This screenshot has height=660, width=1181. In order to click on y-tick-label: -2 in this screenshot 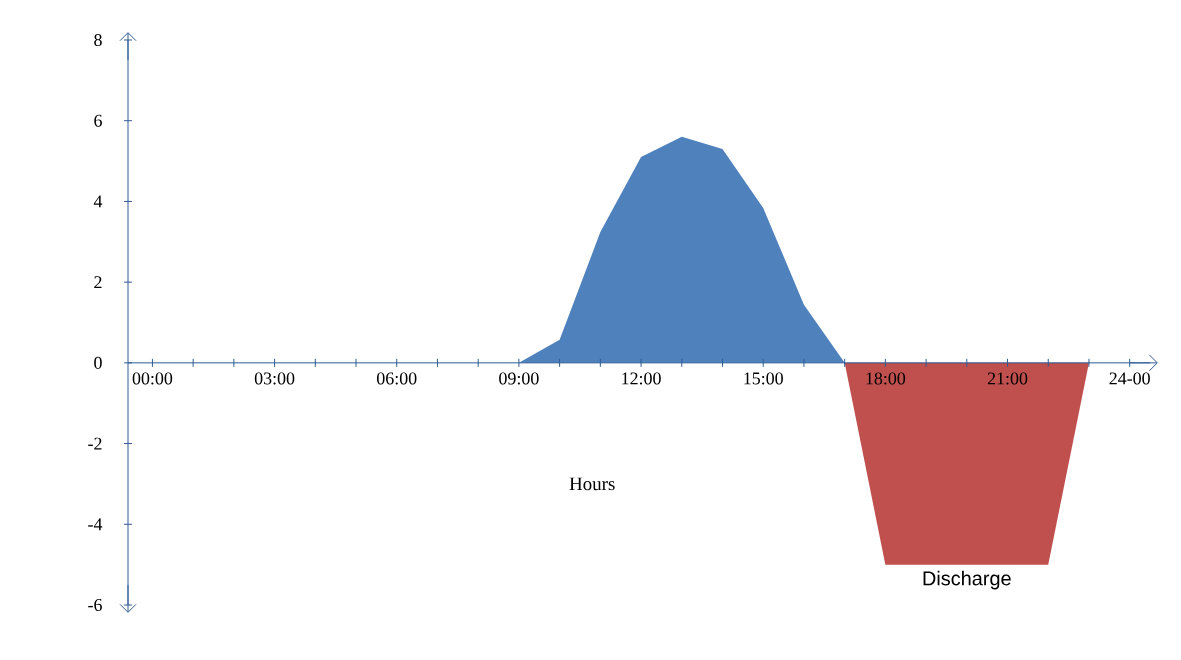, I will do `click(95, 443)`.